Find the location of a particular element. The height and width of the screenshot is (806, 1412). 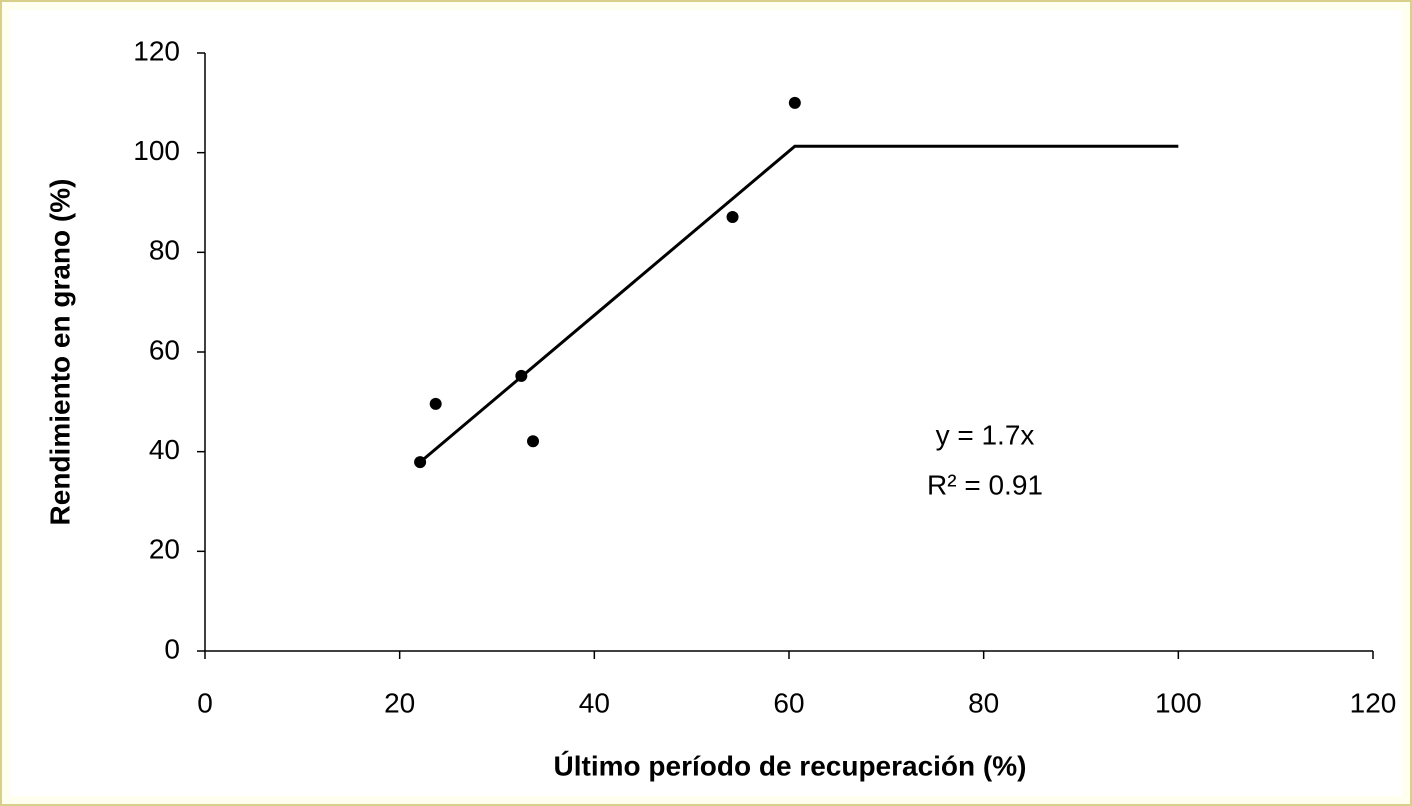

y-tick-label: 40 is located at coordinates (164, 449).